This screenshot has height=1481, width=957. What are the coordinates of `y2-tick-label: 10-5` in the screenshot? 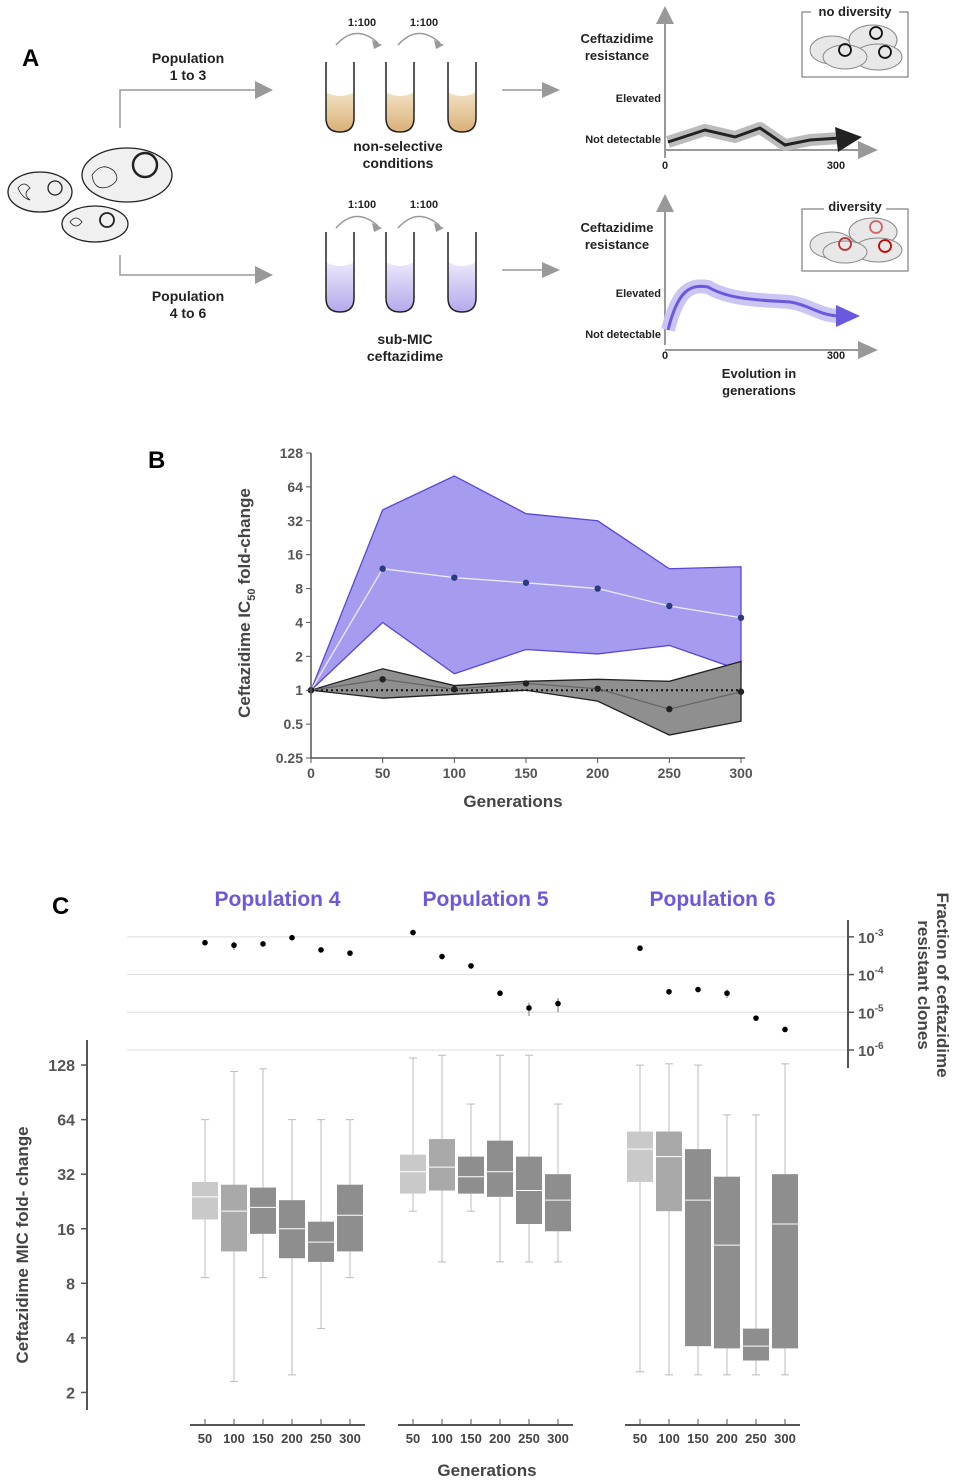 It's located at (871, 1012).